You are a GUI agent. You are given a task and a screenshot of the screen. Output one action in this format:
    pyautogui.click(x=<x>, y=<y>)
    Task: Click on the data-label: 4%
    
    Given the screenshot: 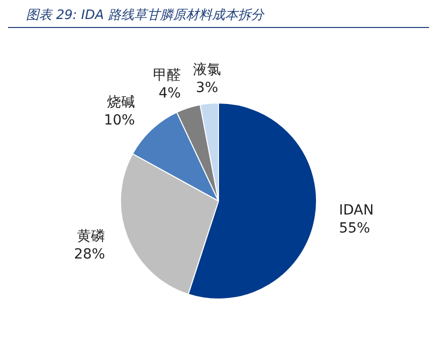 What is the action you would take?
    pyautogui.click(x=169, y=94)
    